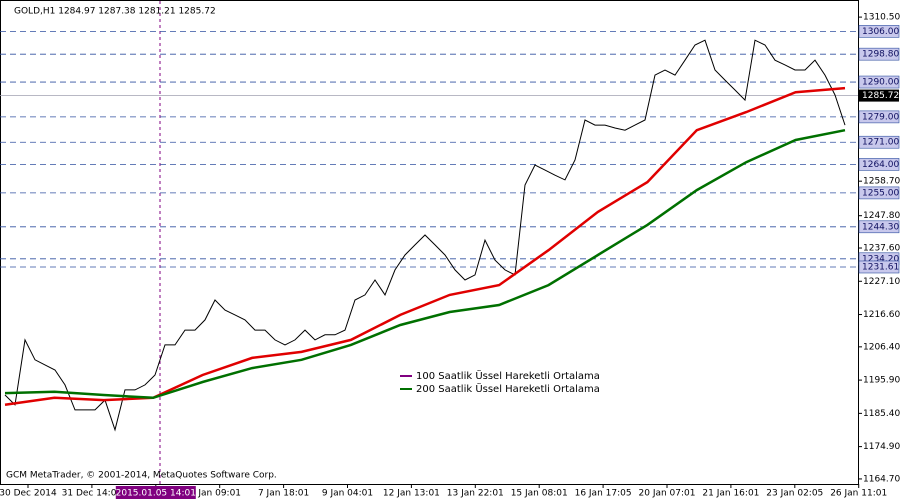 The width and height of the screenshot is (900, 500). What do you see at coordinates (881, 347) in the screenshot?
I see `y-tick-label: 1206.40` at bounding box center [881, 347].